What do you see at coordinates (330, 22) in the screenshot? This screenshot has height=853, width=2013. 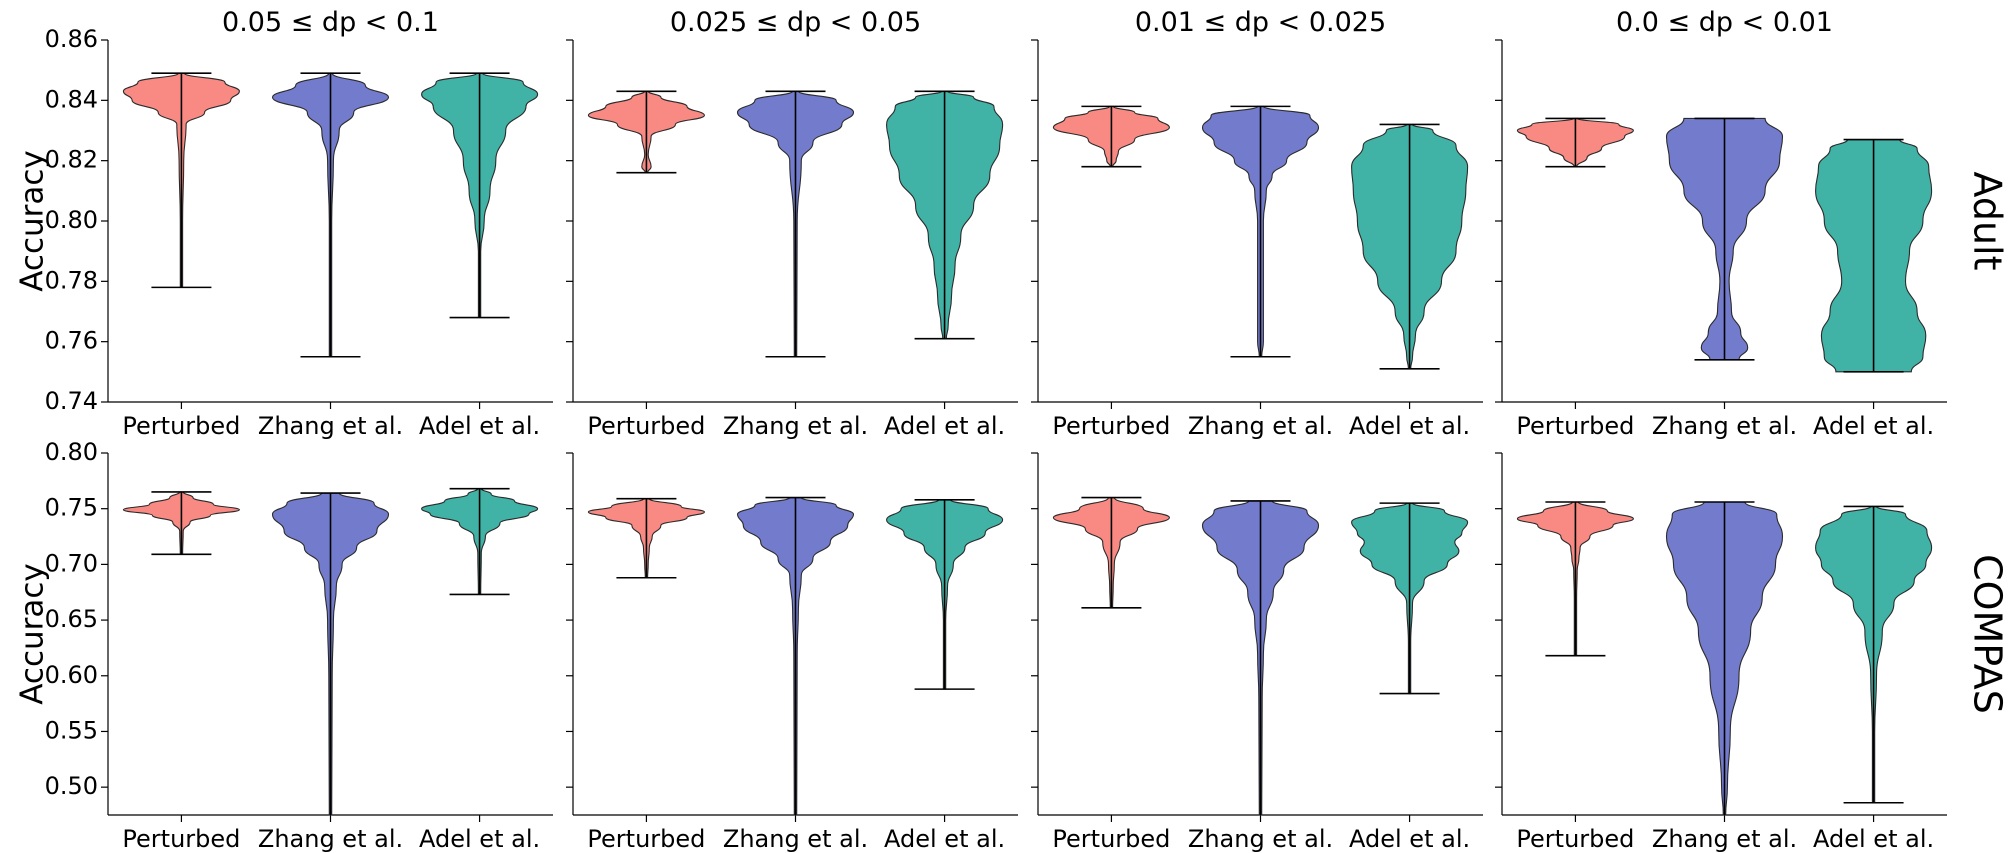 I see `column-title: 0.05 ≤ dp < 0.1` at bounding box center [330, 22].